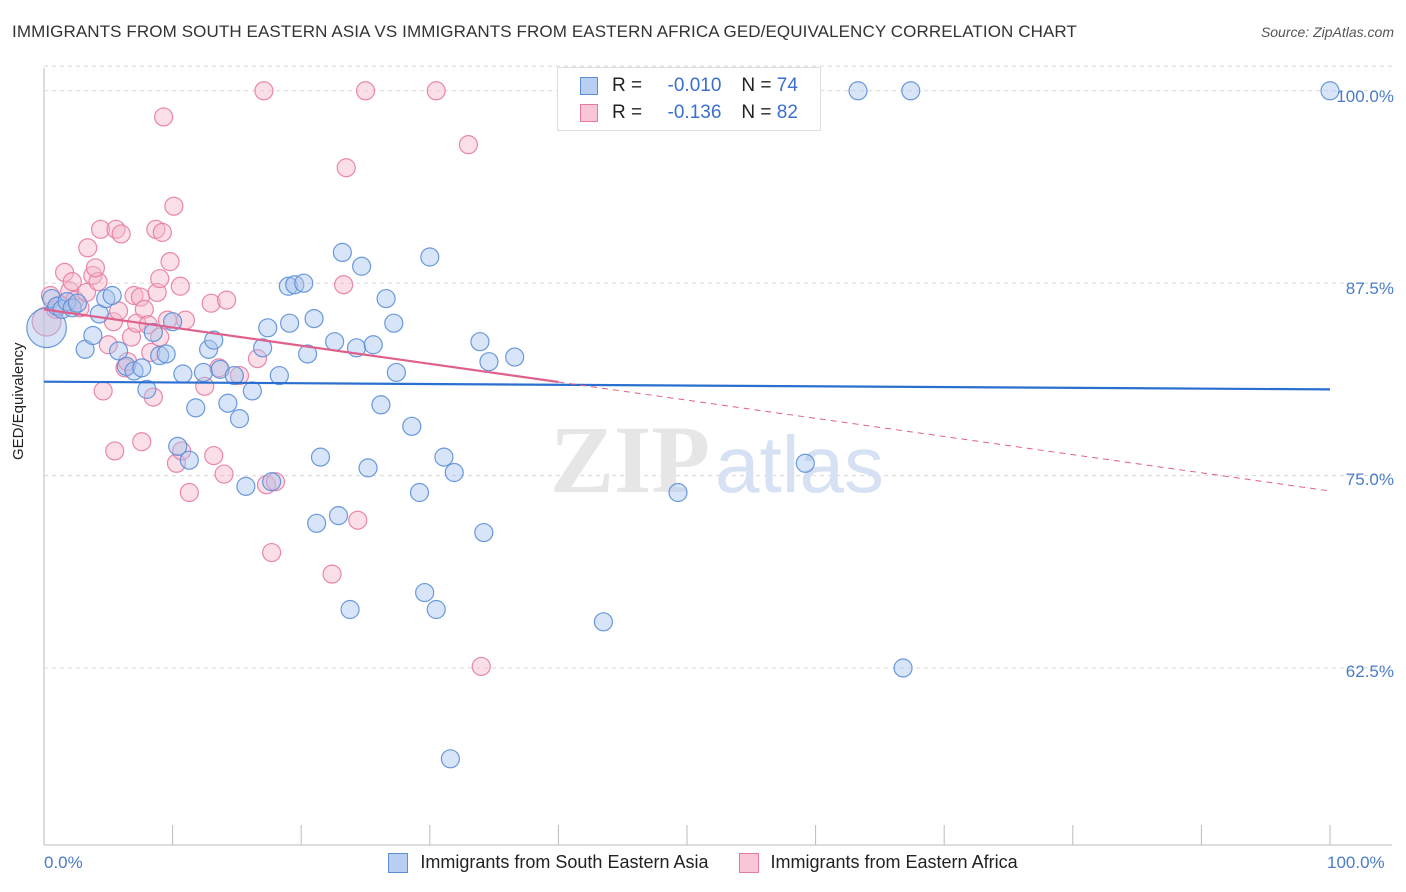 The height and width of the screenshot is (892, 1406). I want to click on legend-row-south-eastern-asia: R = -0.010 N = 74, so click(689, 86).